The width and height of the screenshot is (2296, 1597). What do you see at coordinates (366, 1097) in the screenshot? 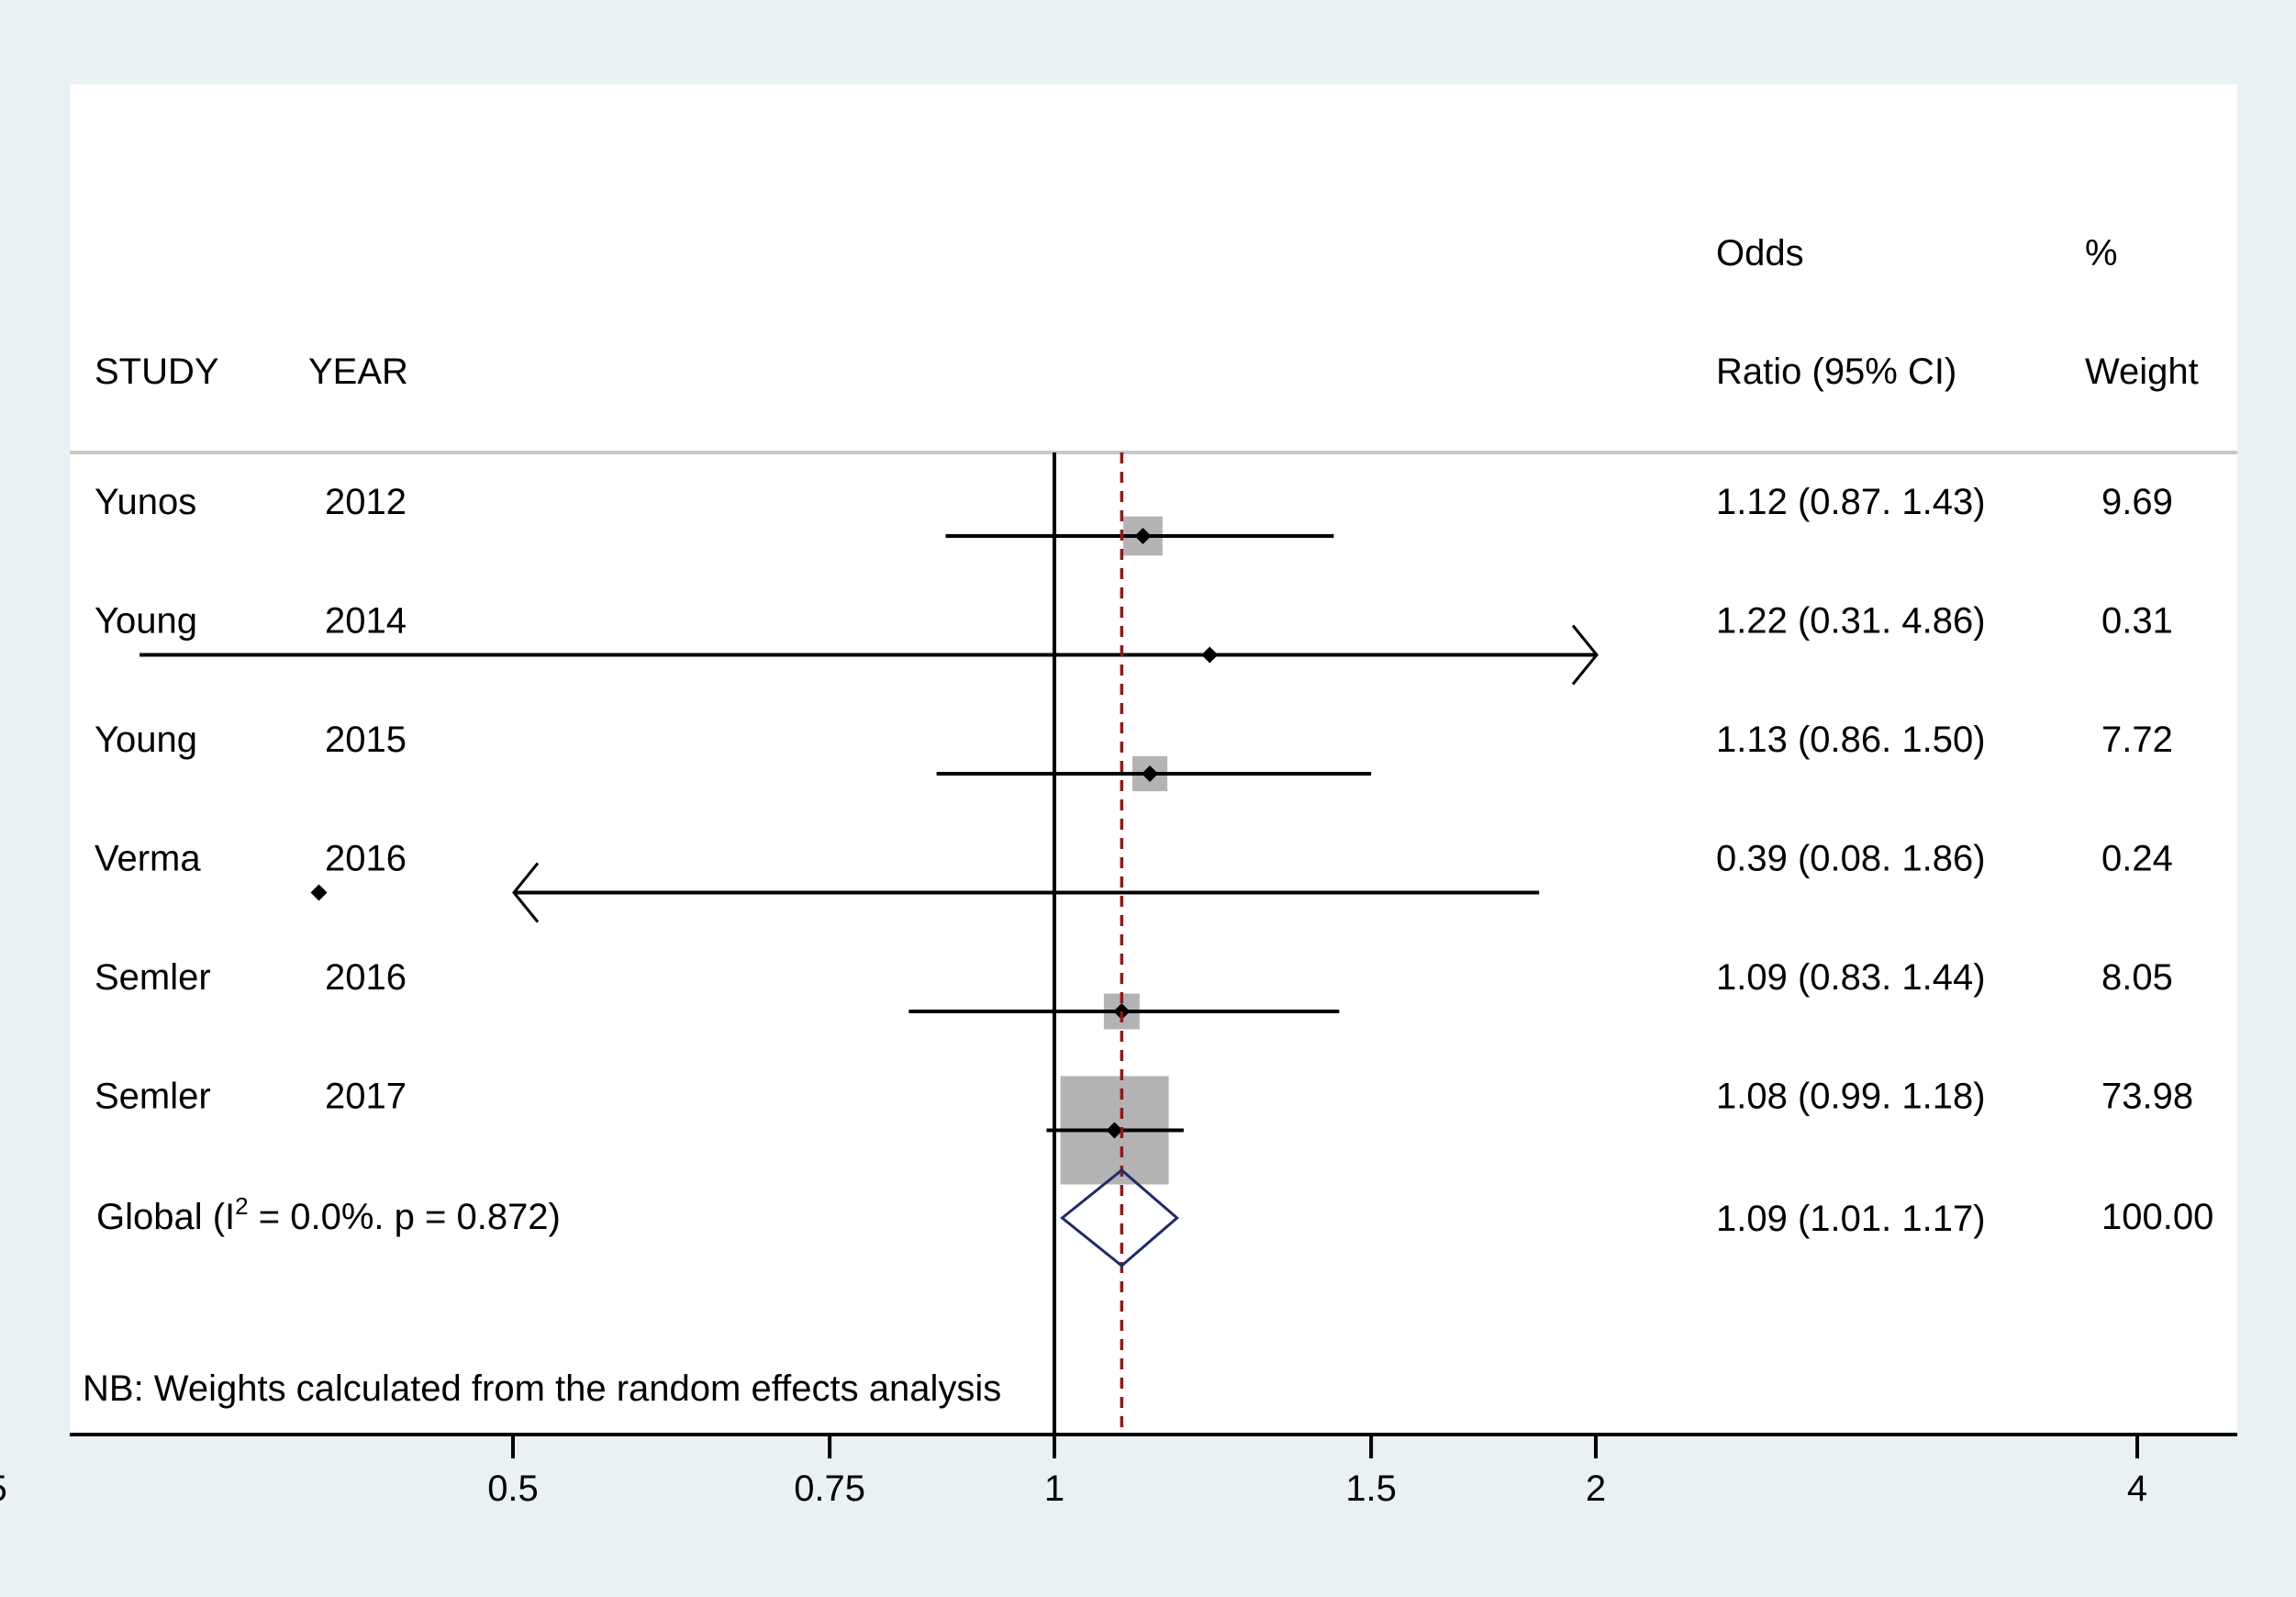
I see `study-year: 2017` at bounding box center [366, 1097].